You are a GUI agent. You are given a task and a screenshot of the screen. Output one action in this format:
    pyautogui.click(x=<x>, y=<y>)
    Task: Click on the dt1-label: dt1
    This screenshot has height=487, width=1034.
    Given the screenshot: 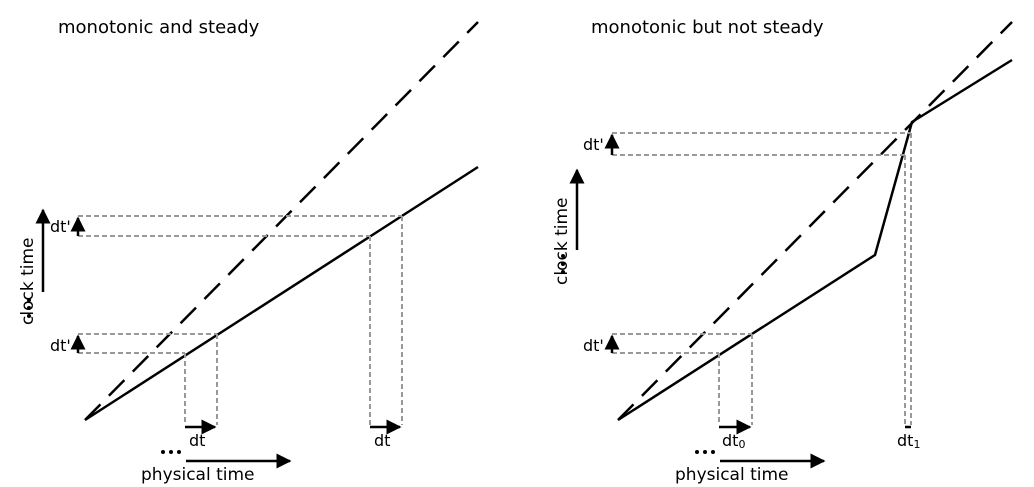 What is the action you would take?
    pyautogui.click(x=908, y=441)
    